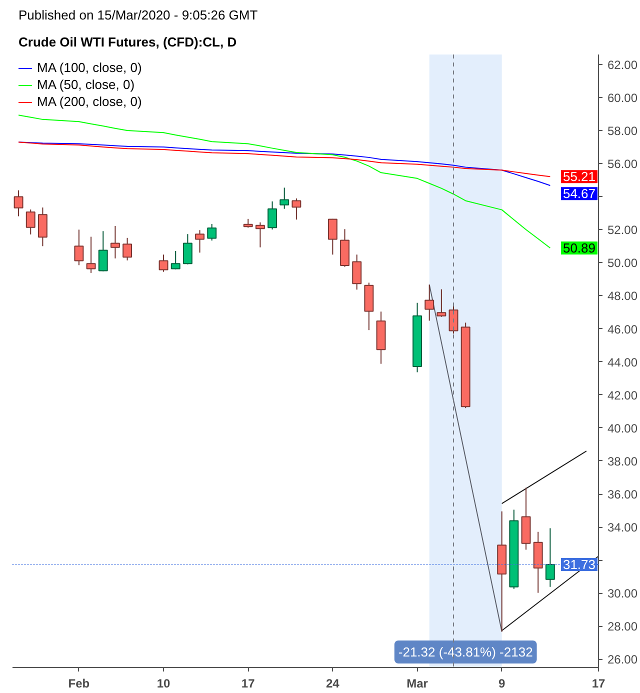 This screenshot has height=693, width=640. Describe the element at coordinates (579, 176) in the screenshot. I see `data-label: 55.21` at that location.